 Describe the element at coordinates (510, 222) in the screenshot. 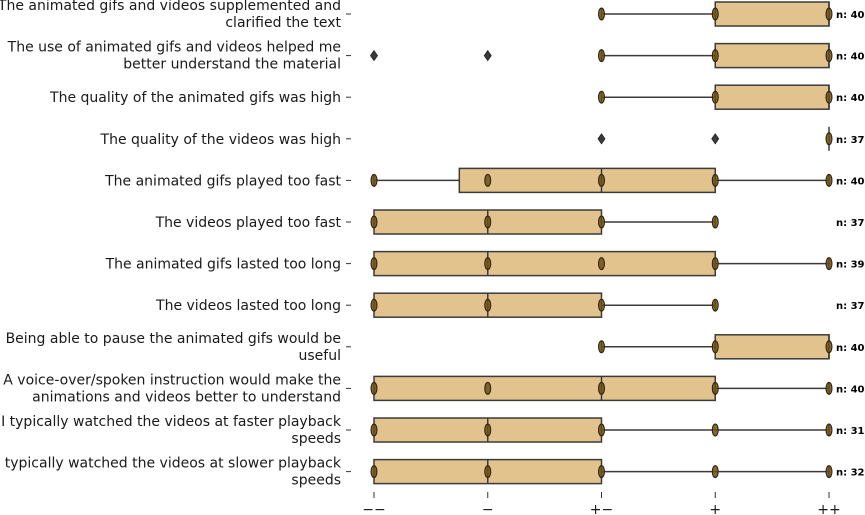

I see `box-row: The videos played too fast n: 37` at that location.